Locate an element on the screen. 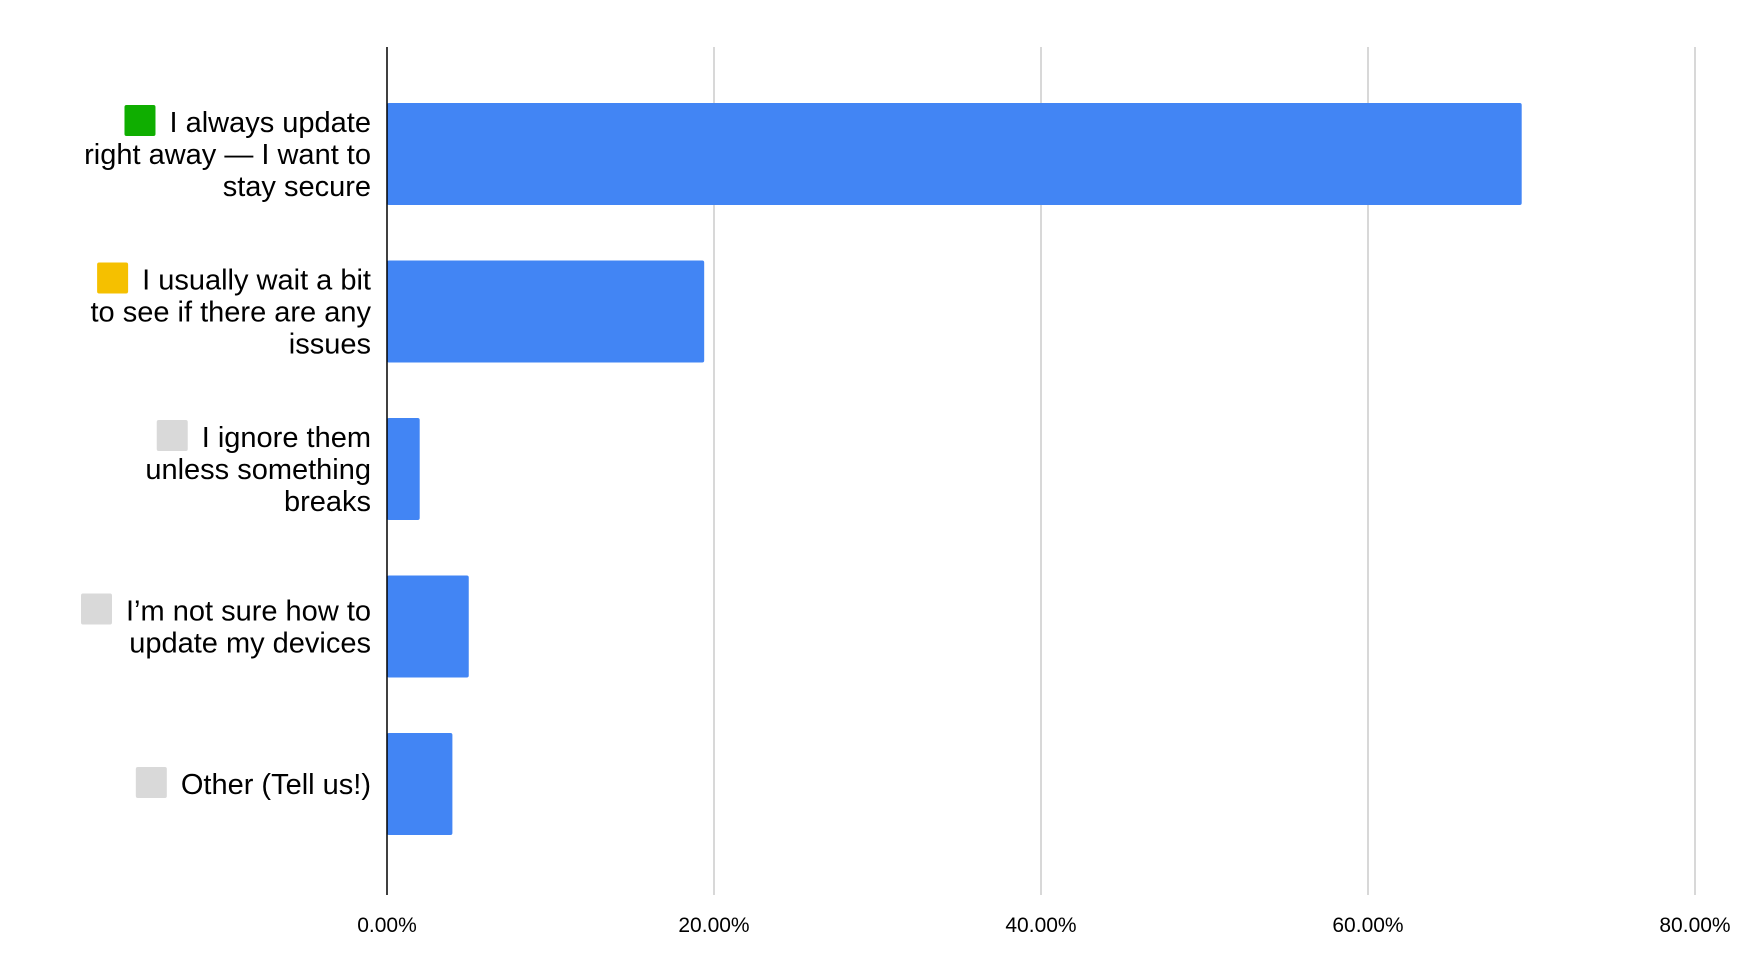  yellow-square-icon is located at coordinates (113, 278).